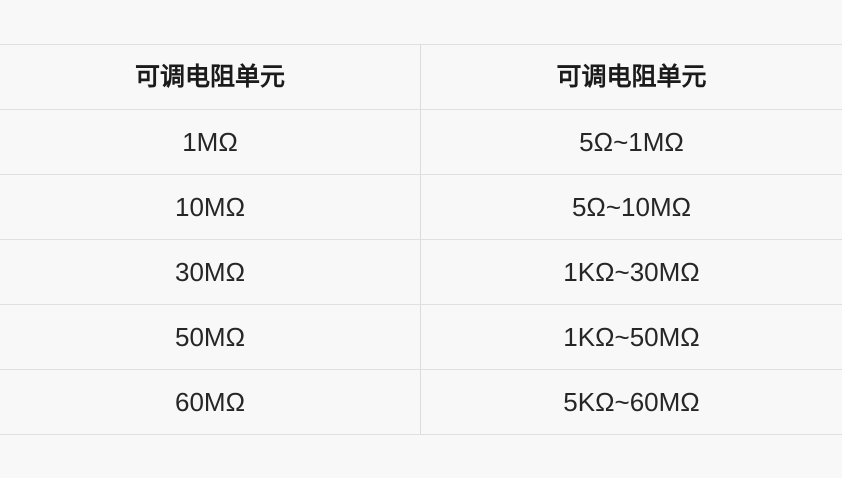 The height and width of the screenshot is (478, 842). Describe the element at coordinates (210, 402) in the screenshot. I see `resistance-unit-cell: 60MΩ` at that location.